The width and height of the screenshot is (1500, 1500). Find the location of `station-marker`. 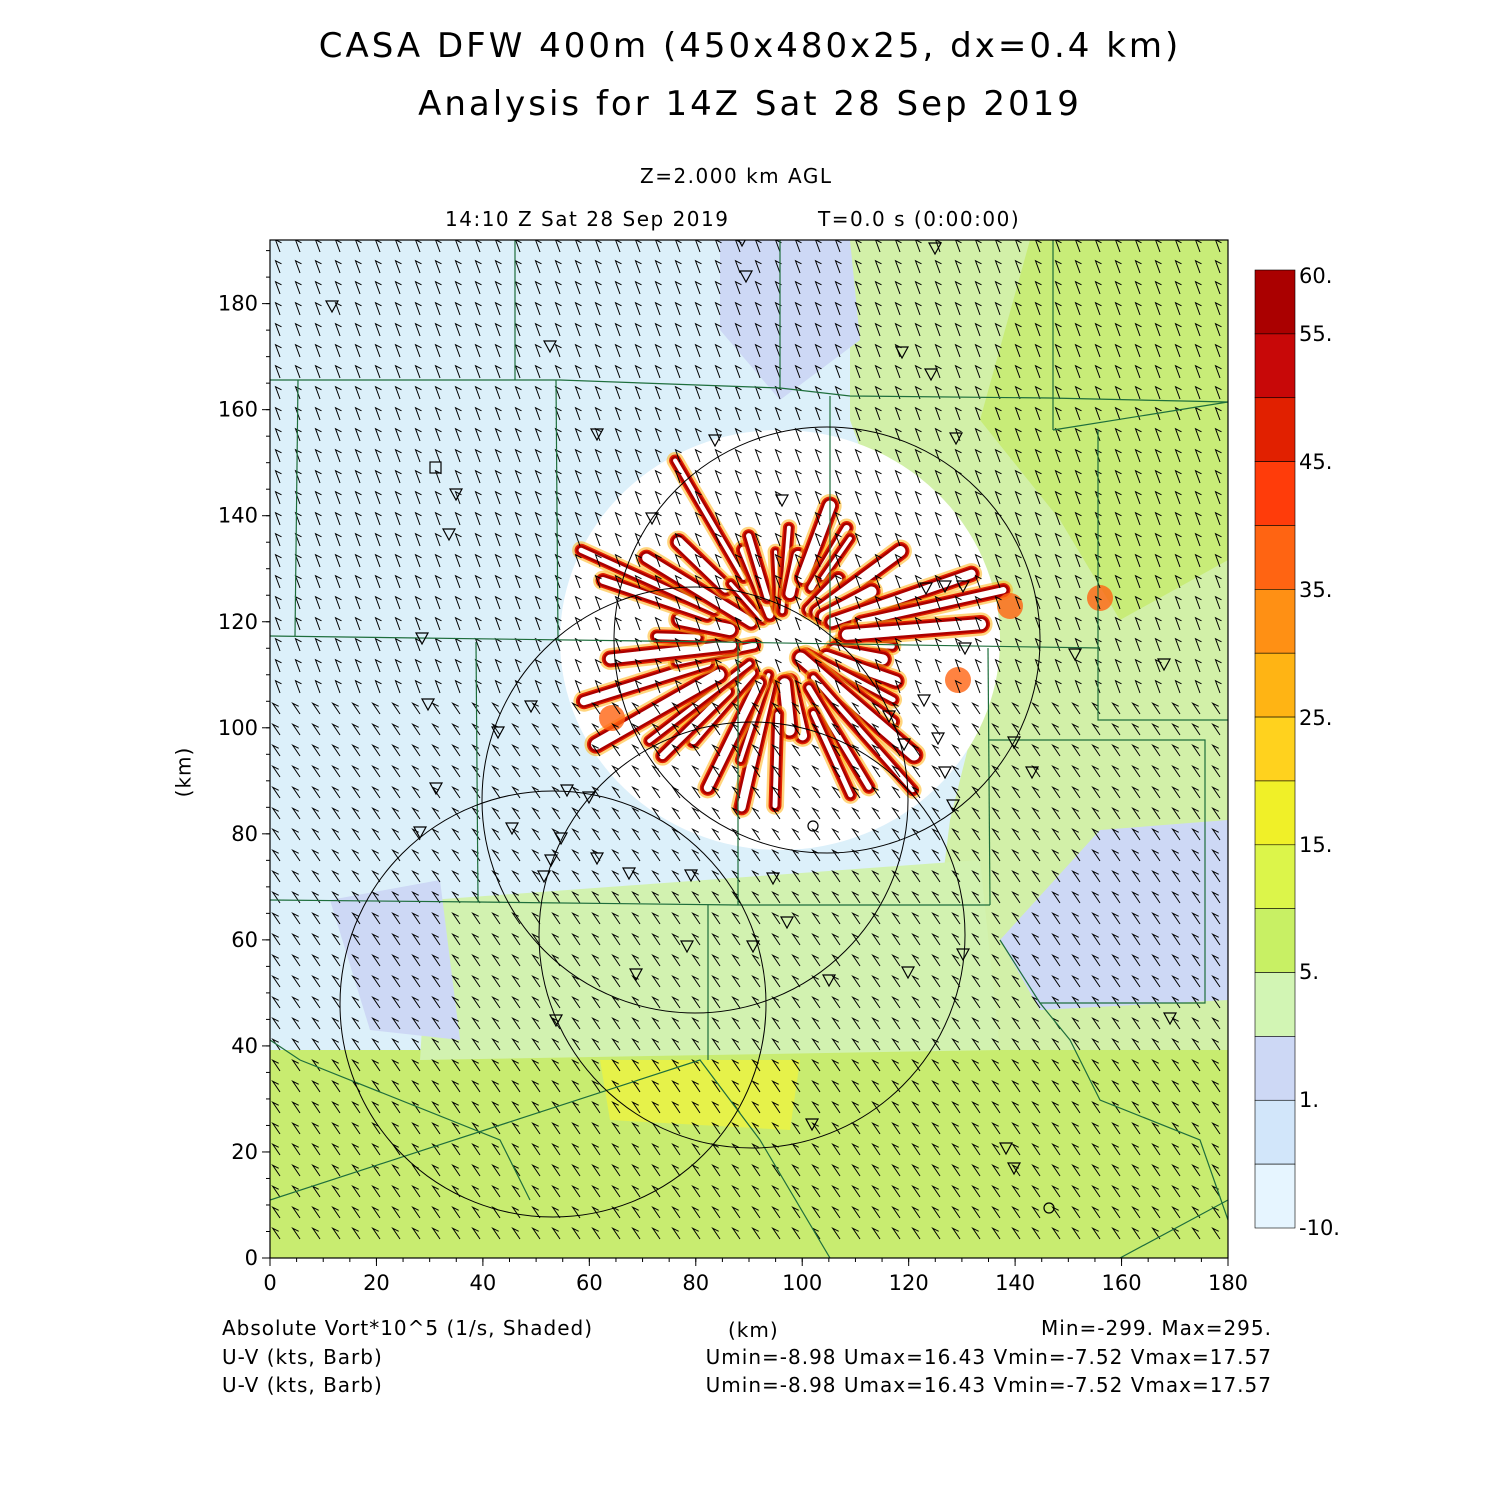

station-marker is located at coordinates (422, 639).